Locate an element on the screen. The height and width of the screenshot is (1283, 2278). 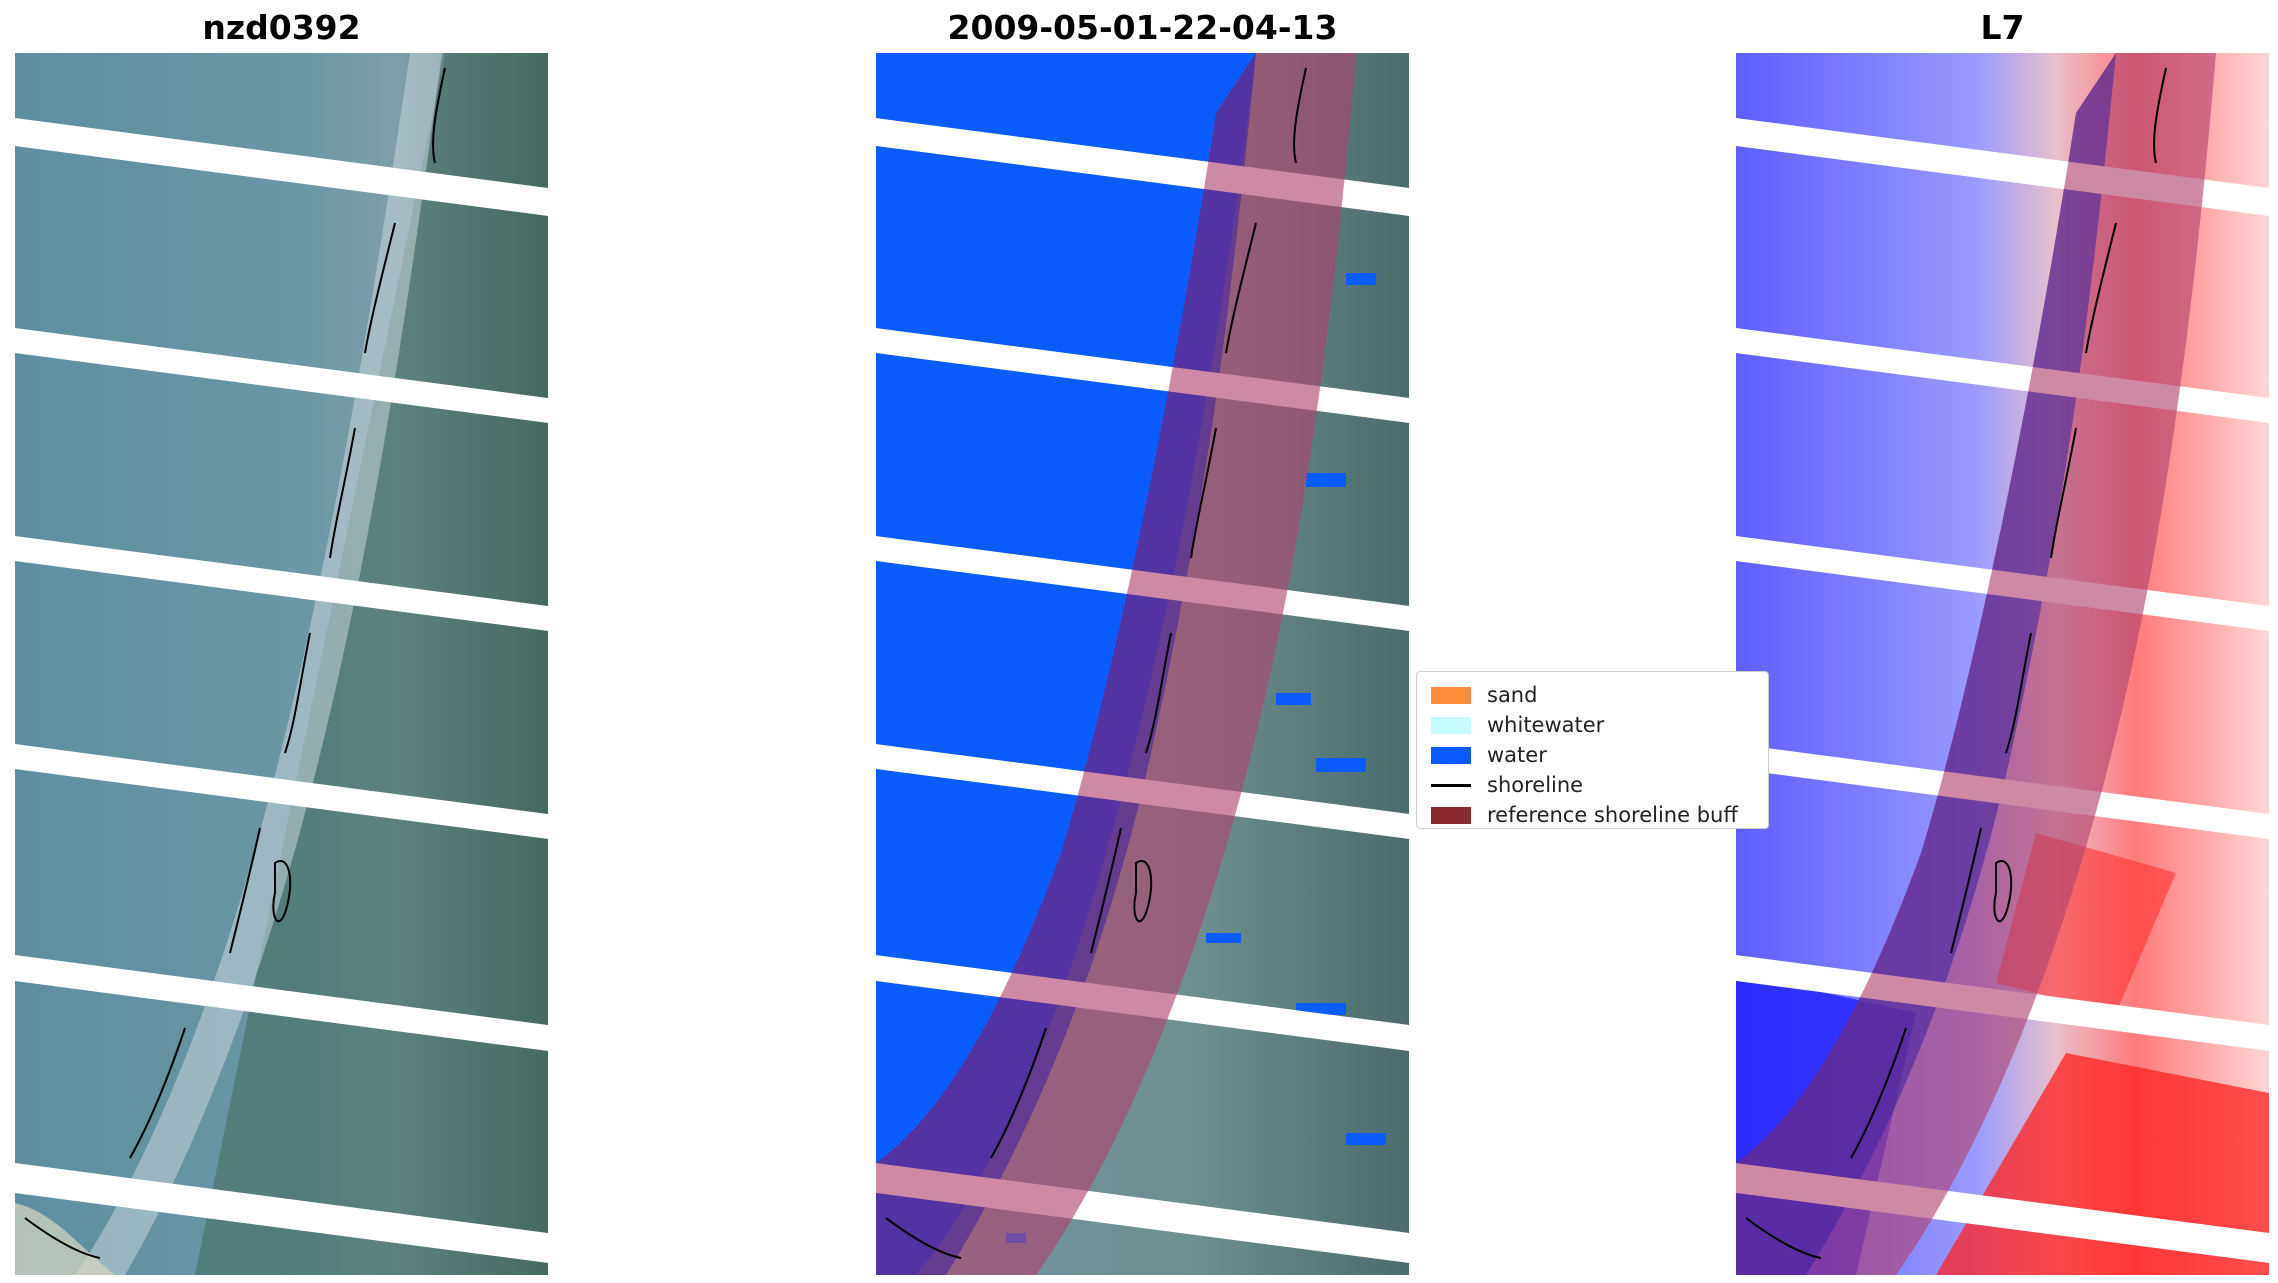
legend-label-water: water is located at coordinates (1517, 755).